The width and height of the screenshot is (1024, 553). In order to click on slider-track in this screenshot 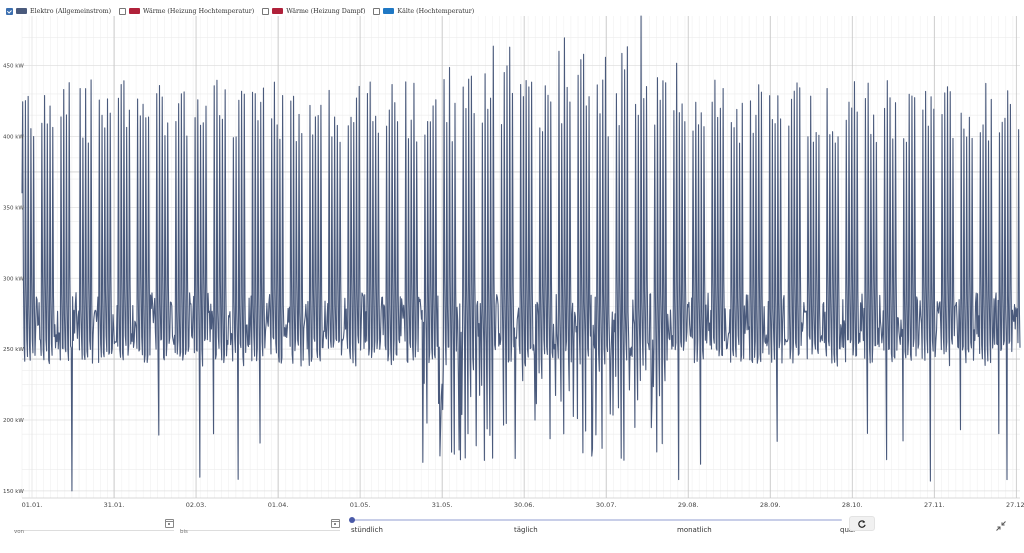, I will do `click(596, 520)`.